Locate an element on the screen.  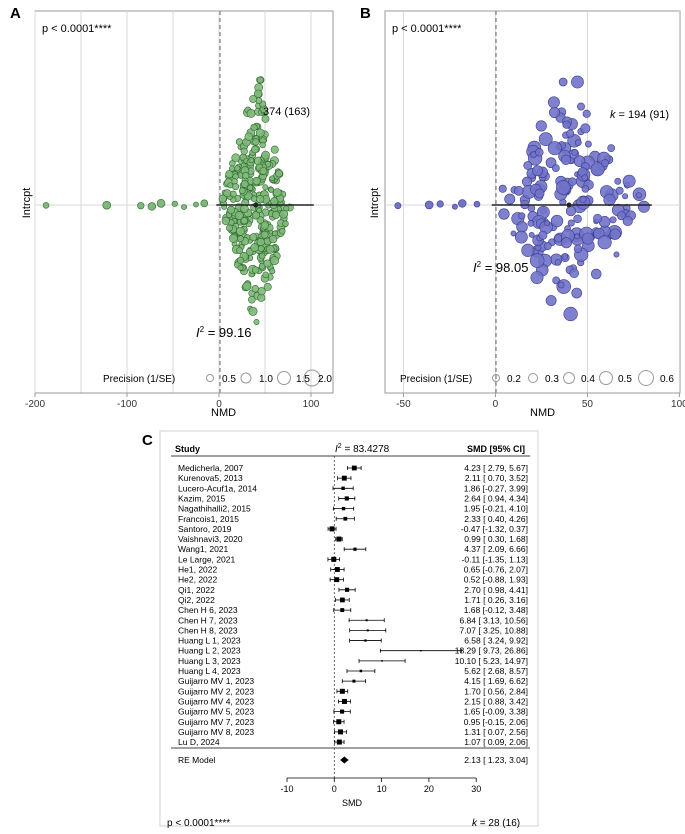
forest-row: Vaishnavi3, 2020 0.99 [ 0.30, 1.68] is located at coordinates (353, 539).